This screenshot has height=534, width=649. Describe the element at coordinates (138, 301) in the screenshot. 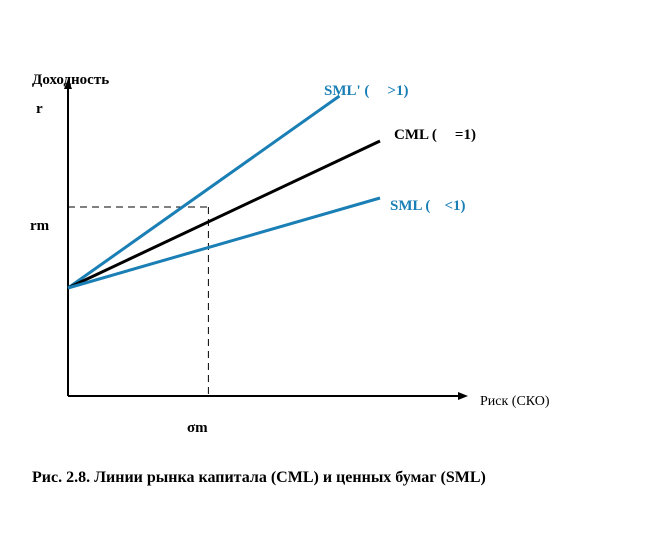

I see `market-portfolio-reference` at that location.